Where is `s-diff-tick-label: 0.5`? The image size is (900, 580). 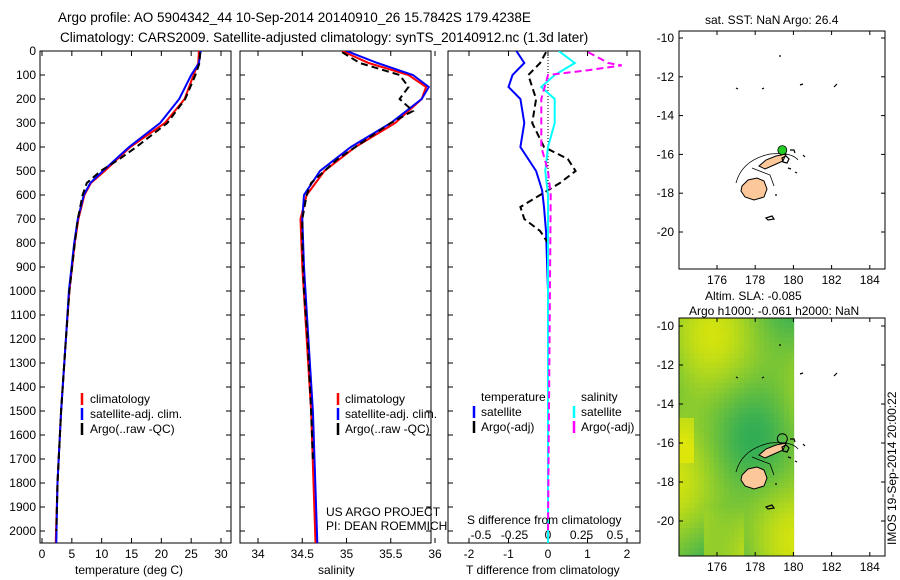
s-diff-tick-label: 0.5 is located at coordinates (615, 535).